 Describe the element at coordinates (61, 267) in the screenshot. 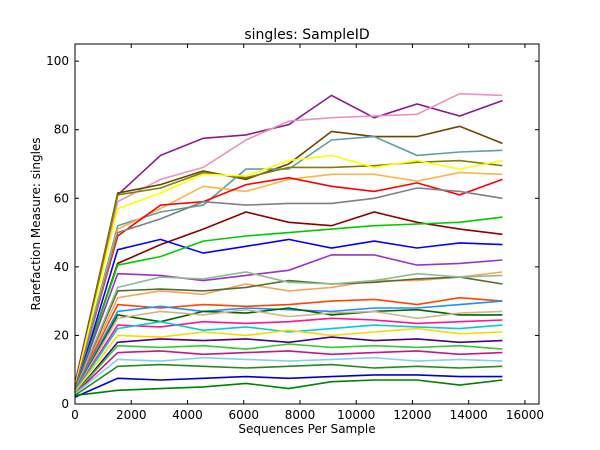

I see `y-tick-label: 40` at that location.